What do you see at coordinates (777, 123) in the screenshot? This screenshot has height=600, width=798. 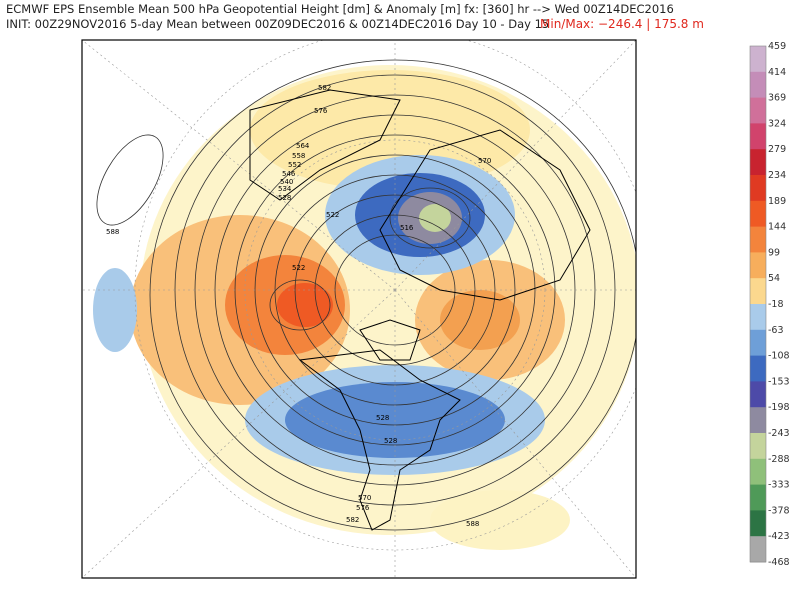 I see `colorbar-label: 324` at bounding box center [777, 123].